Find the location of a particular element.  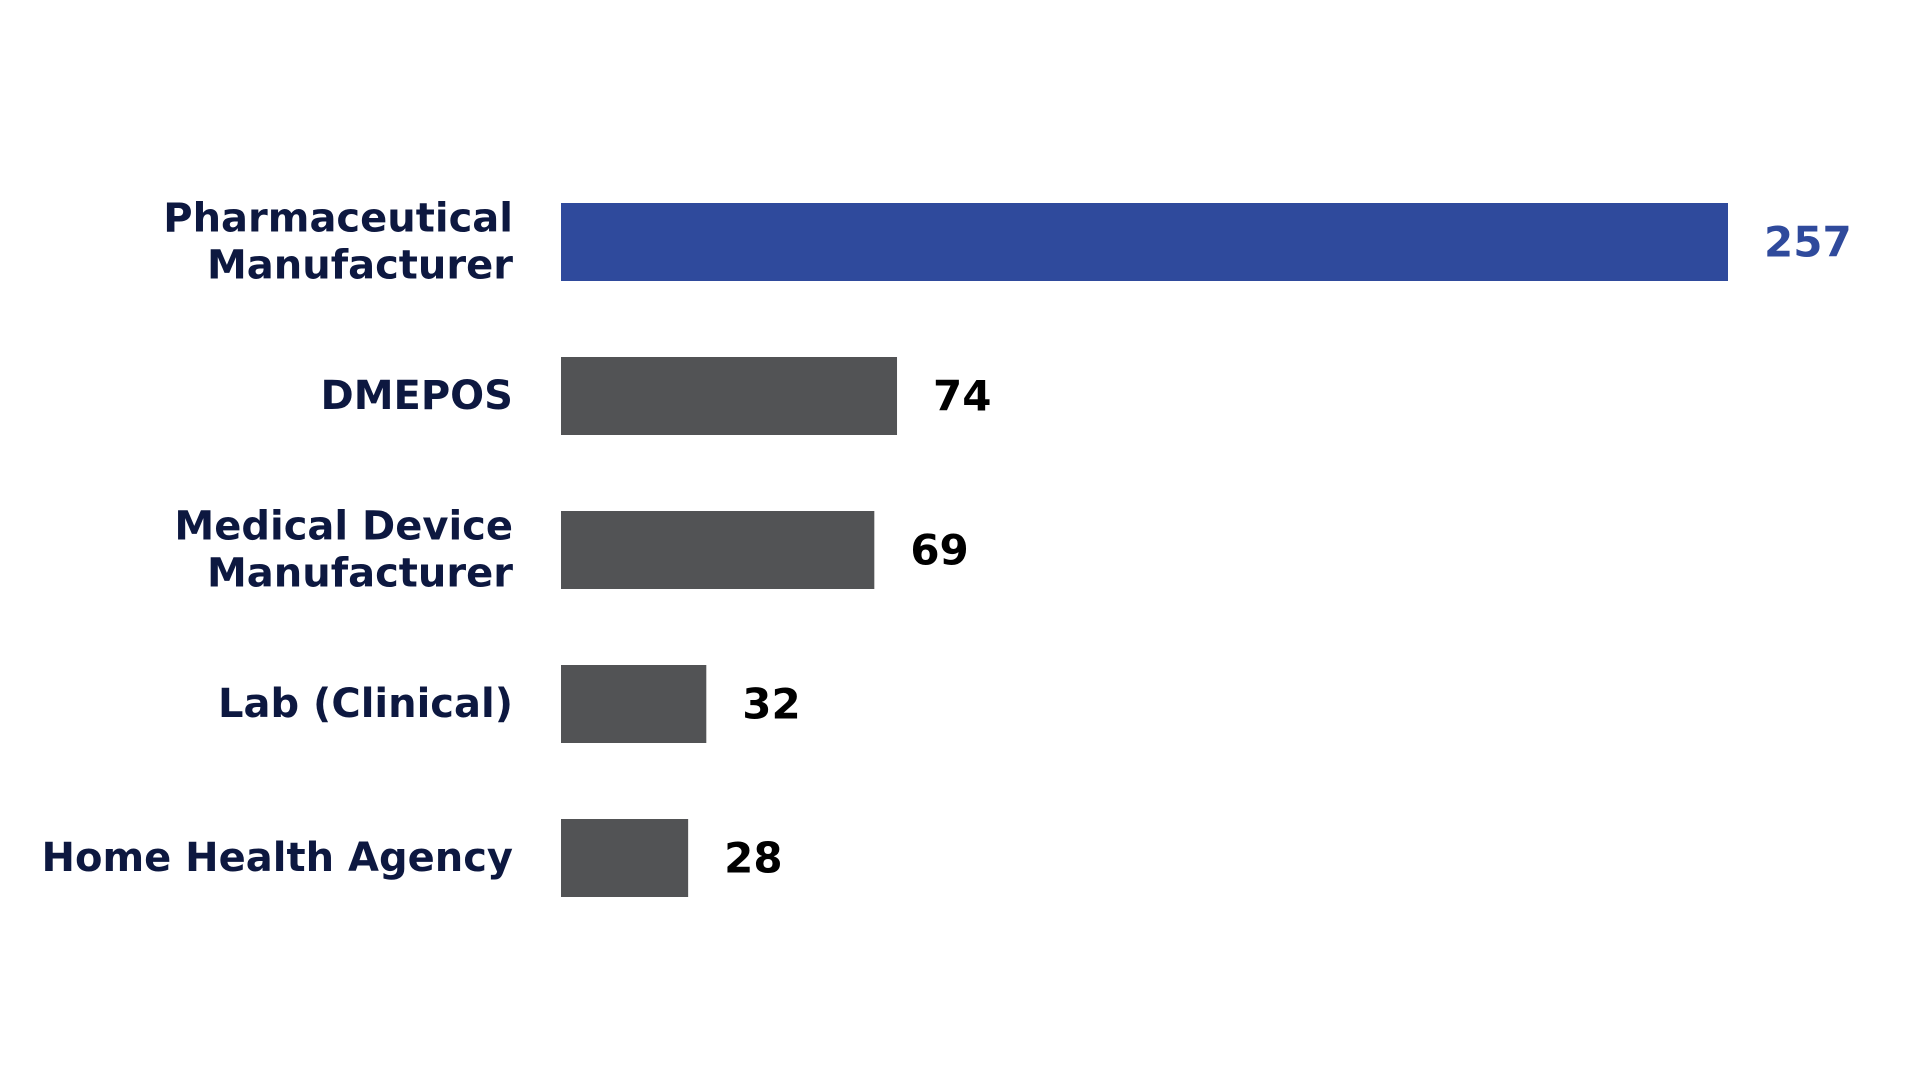

category-label-4: Home Health Agency is located at coordinates (277, 858).